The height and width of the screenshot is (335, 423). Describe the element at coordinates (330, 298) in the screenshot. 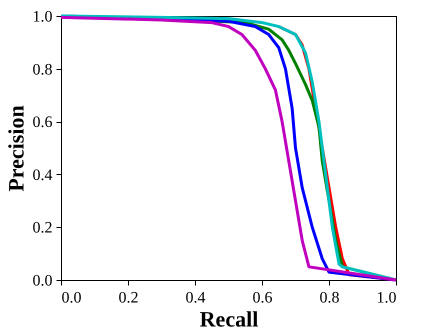

I see `x-tick-label: 0.8` at that location.